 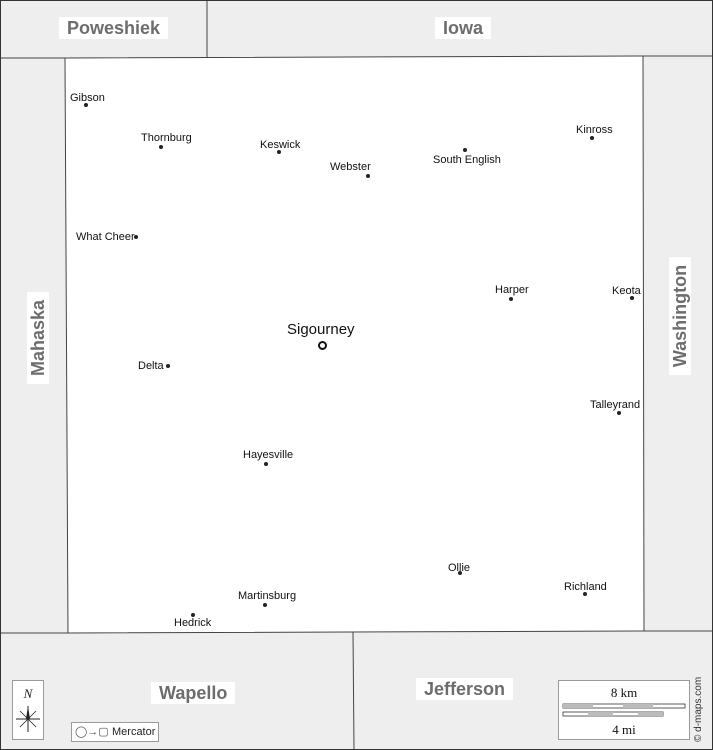 I want to click on town-label-south-english: South English, so click(x=467, y=160).